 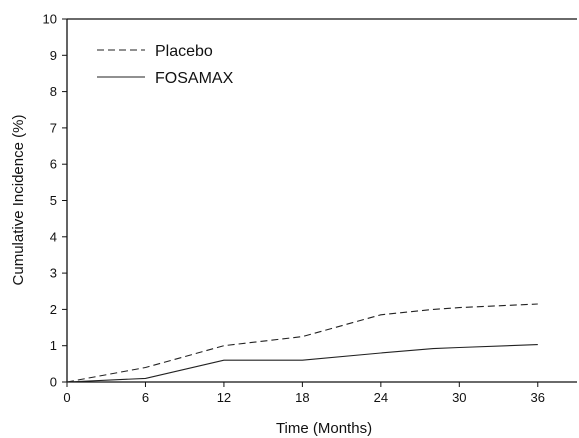 I want to click on legend-label-fosamax: FOSAMAX, so click(x=194, y=78).